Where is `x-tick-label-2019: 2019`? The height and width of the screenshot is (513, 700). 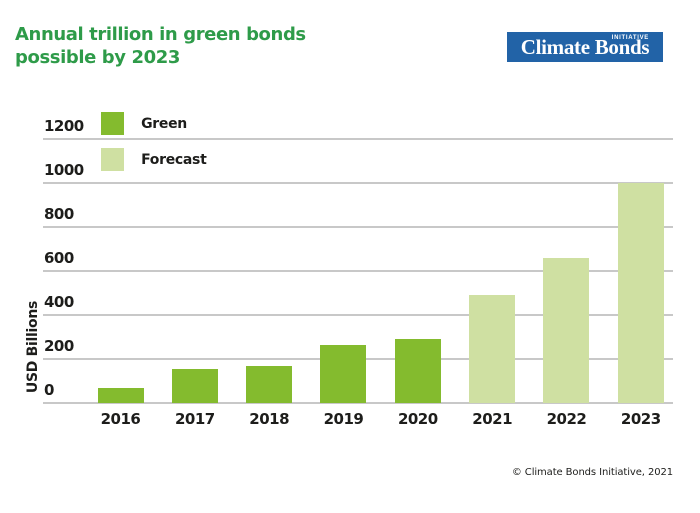 x-tick-label-2019: 2019 is located at coordinates (343, 419).